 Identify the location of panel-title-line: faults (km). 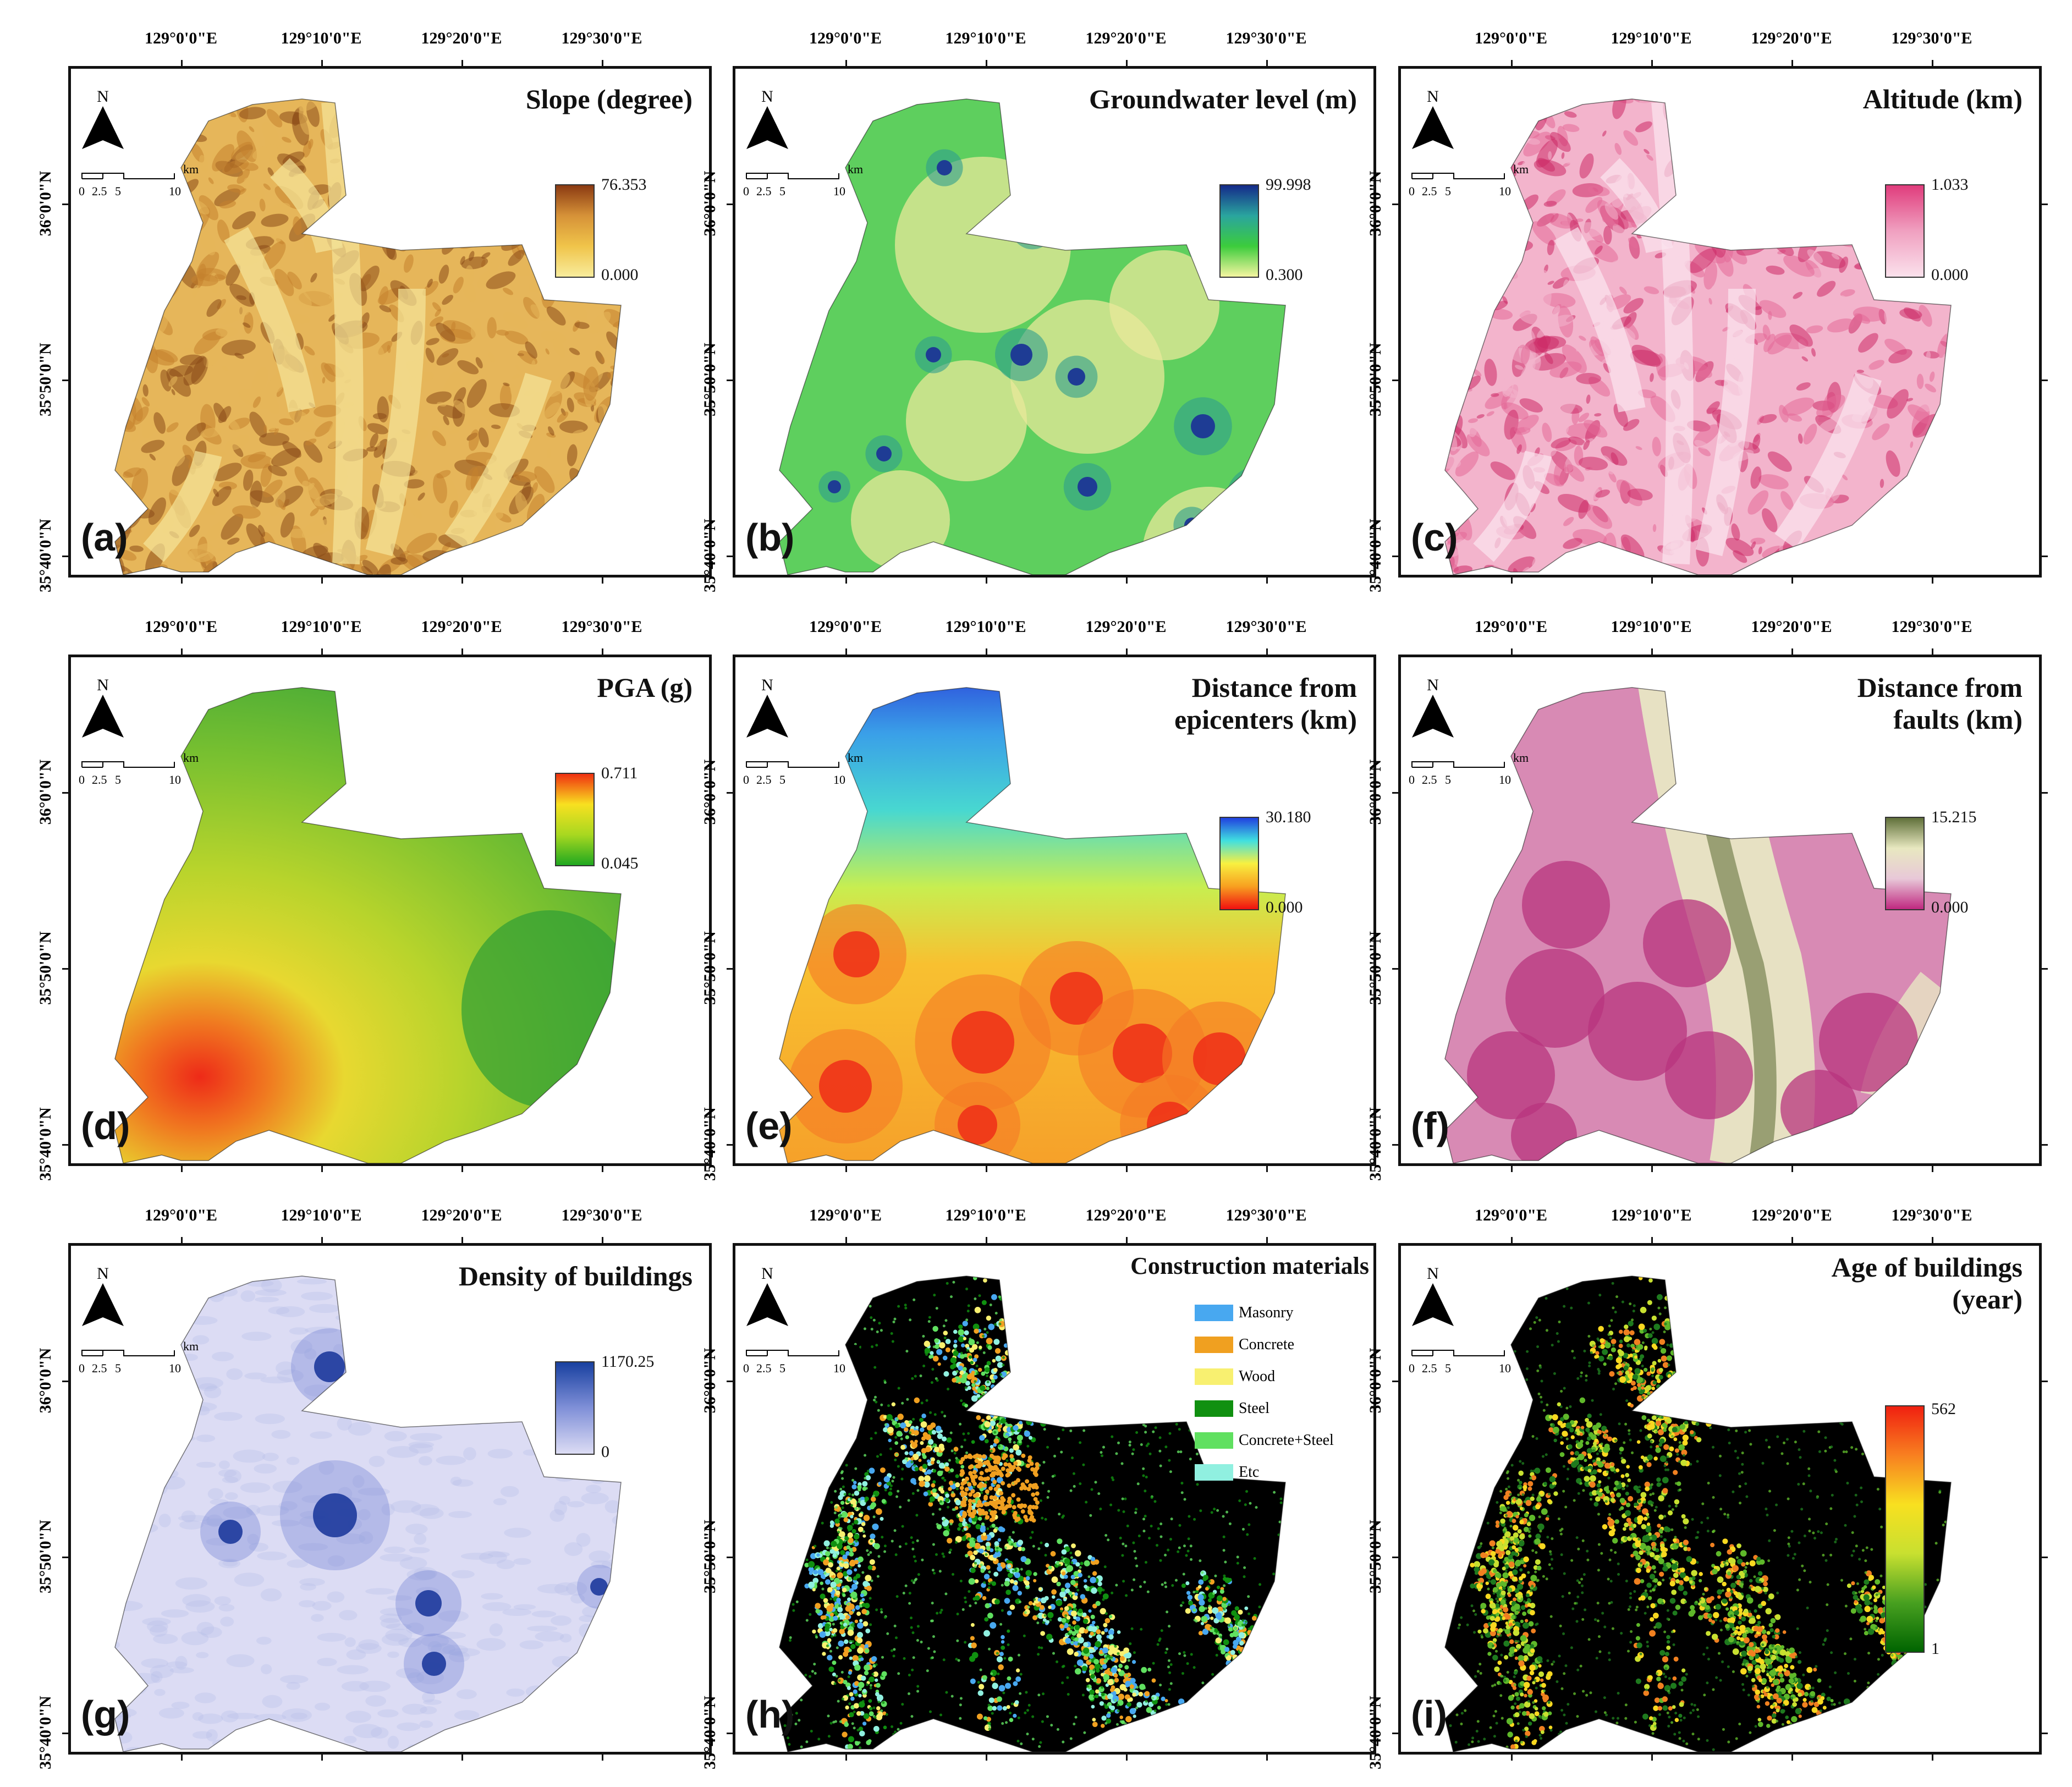
(1958, 719).